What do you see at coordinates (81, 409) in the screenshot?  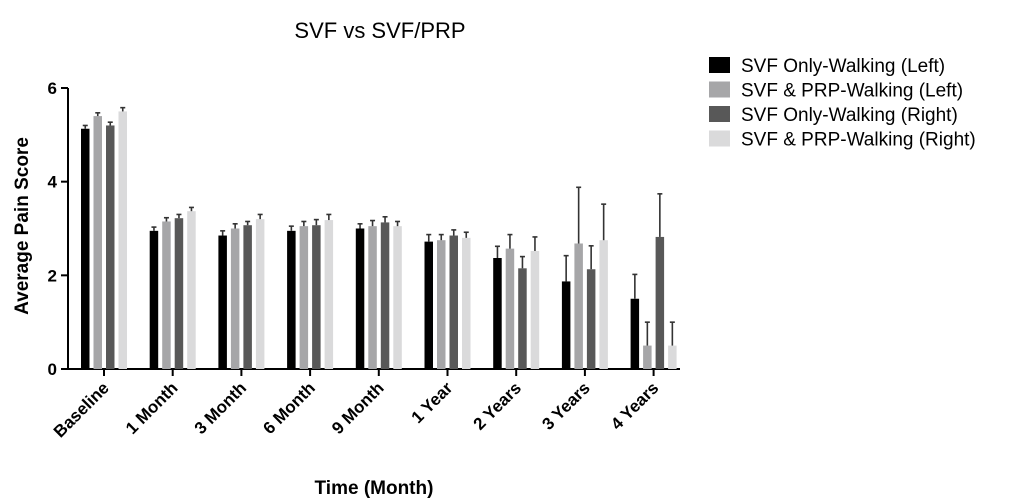 I see `x-tick-label: Baseline` at bounding box center [81, 409].